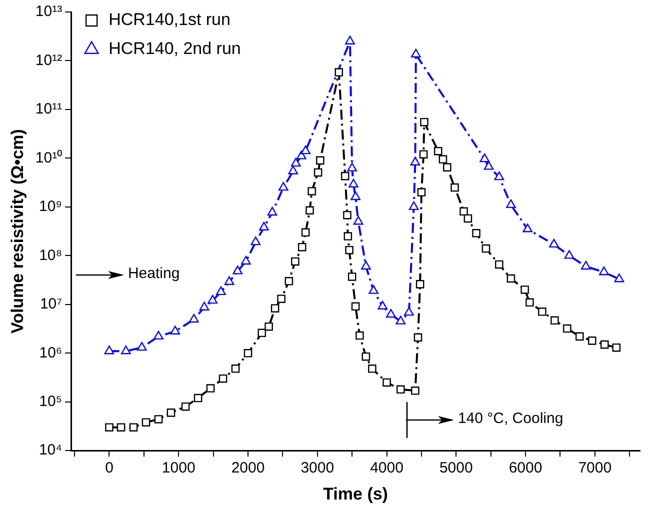  What do you see at coordinates (17, 231) in the screenshot?
I see `y-axis-title: Volume resistivity (Ω•cm)` at bounding box center [17, 231].